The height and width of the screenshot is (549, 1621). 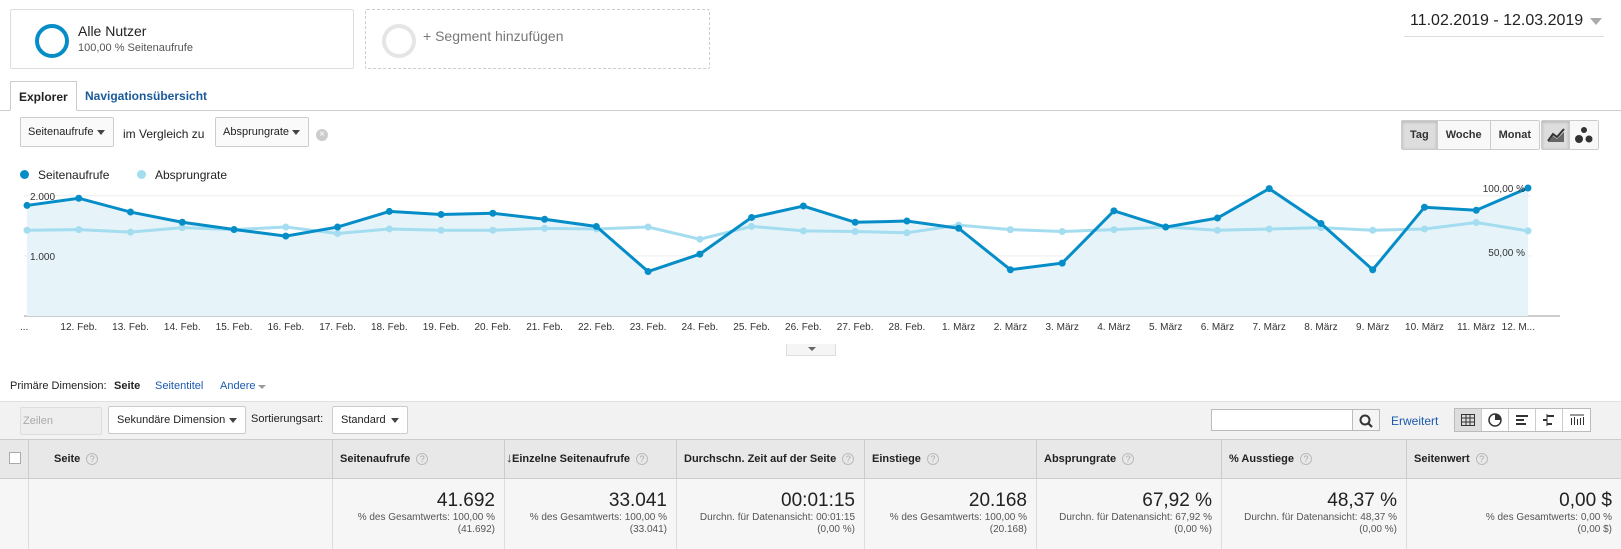 I want to click on x-tick-label: 27. Feb., so click(x=855, y=327).